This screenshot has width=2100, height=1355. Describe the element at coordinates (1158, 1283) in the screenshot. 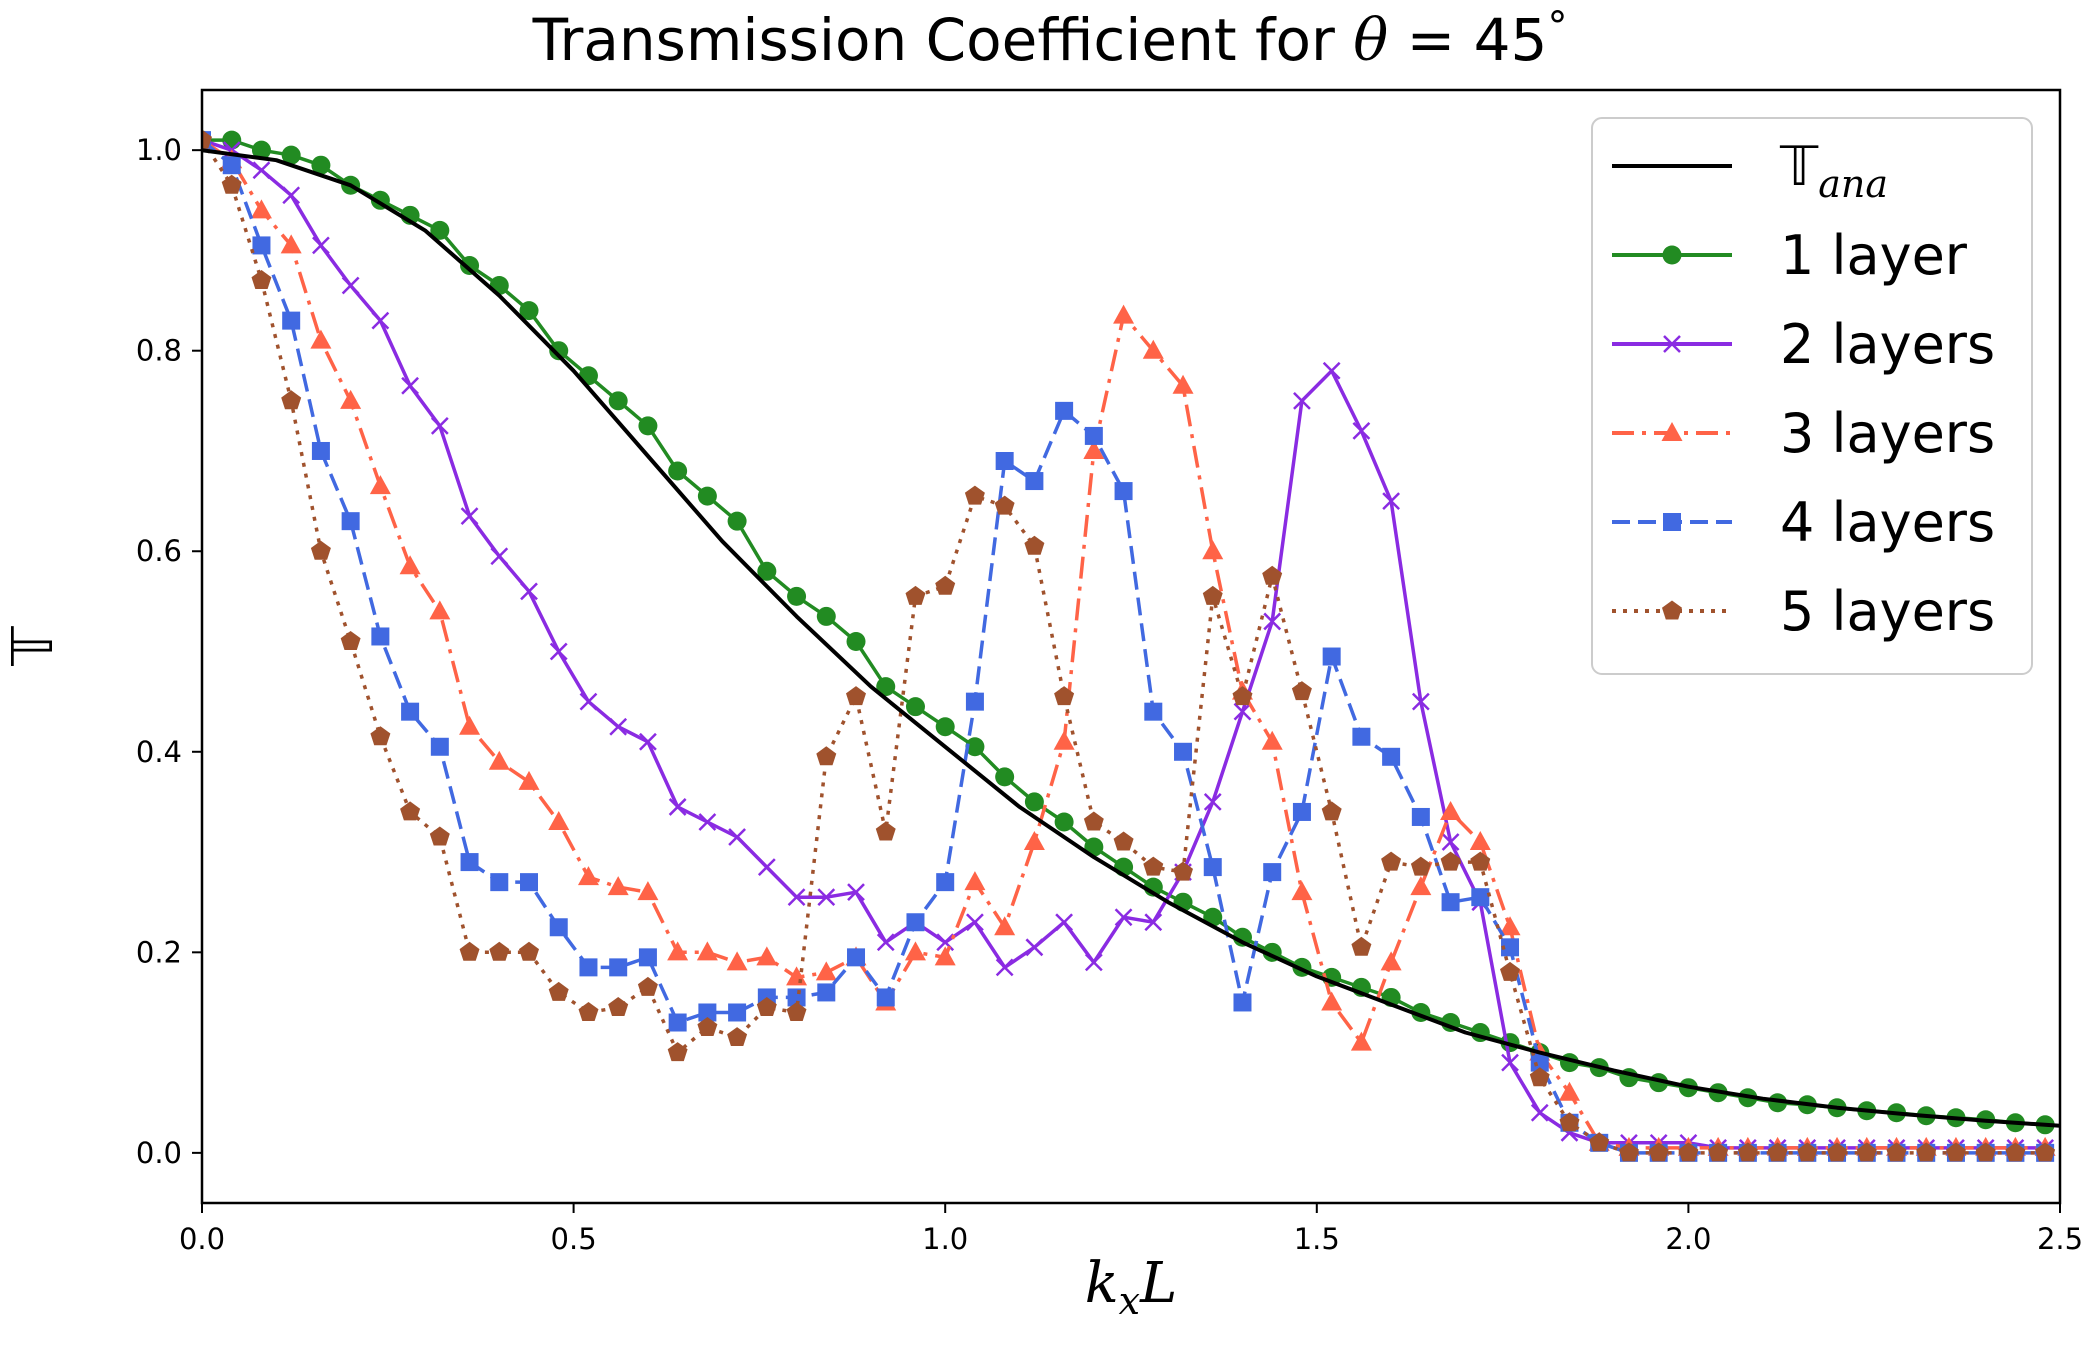

I see `x-label-end: L` at that location.